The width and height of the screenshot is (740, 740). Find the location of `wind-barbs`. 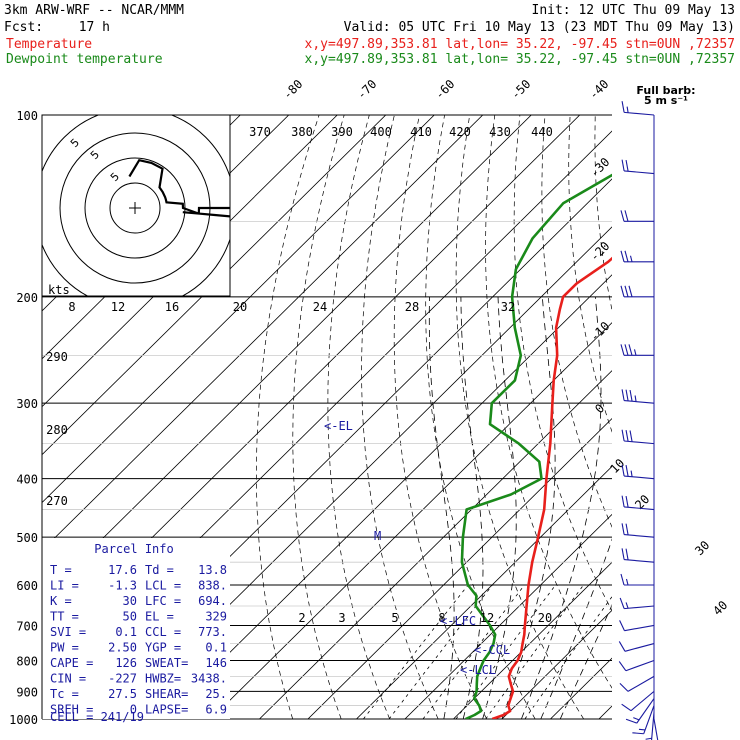

wind-barbs is located at coordinates (638, 420).